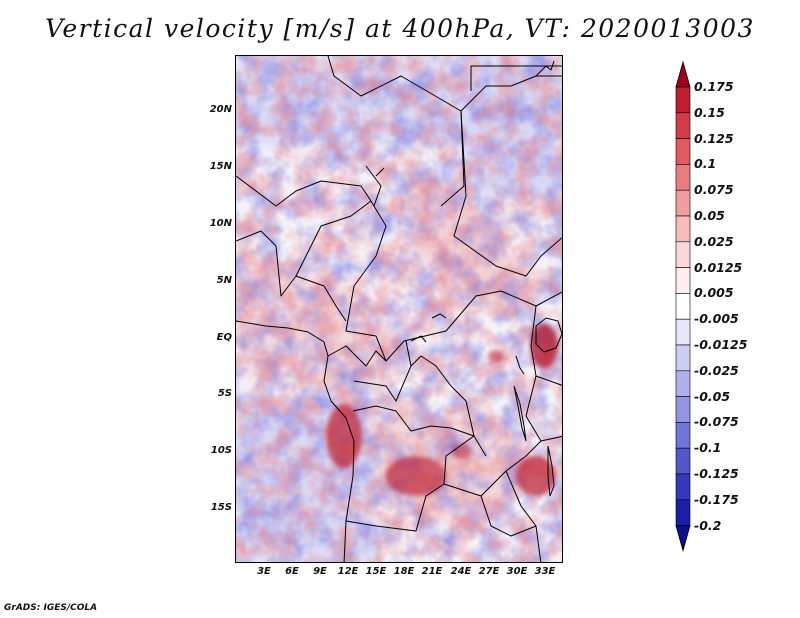 The height and width of the screenshot is (618, 800). What do you see at coordinates (51, 608) in the screenshot?
I see `grads-credit: GrADS: IGES/COLA` at bounding box center [51, 608].